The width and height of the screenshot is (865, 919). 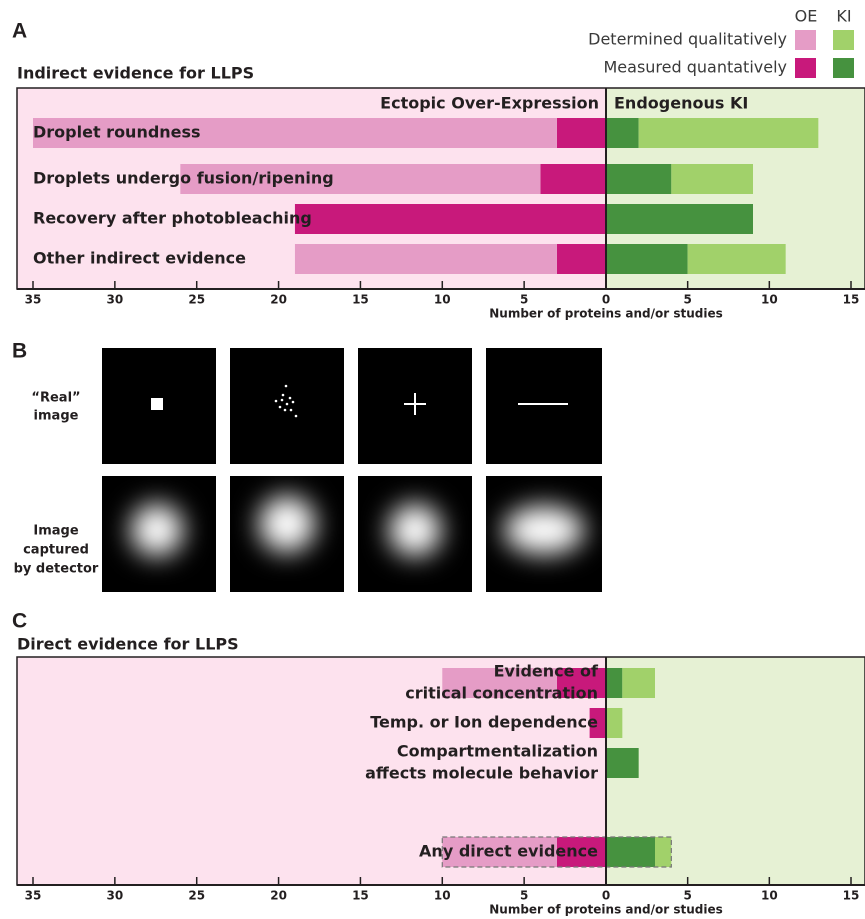 I want to click on row-label: image, so click(x=56, y=416).